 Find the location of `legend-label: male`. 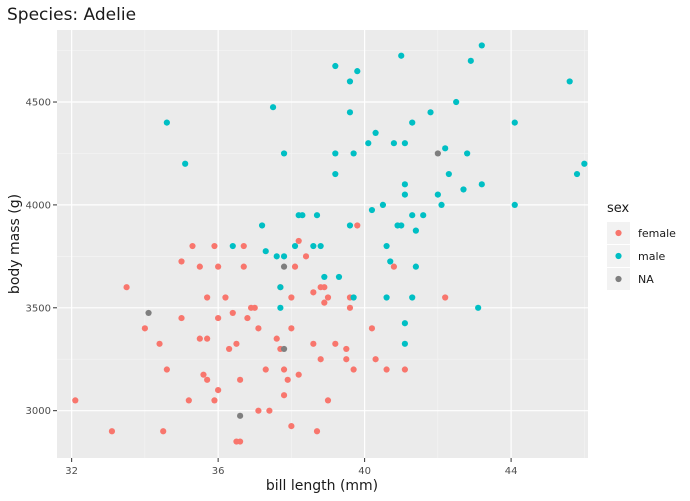

legend-label: male is located at coordinates (652, 256).